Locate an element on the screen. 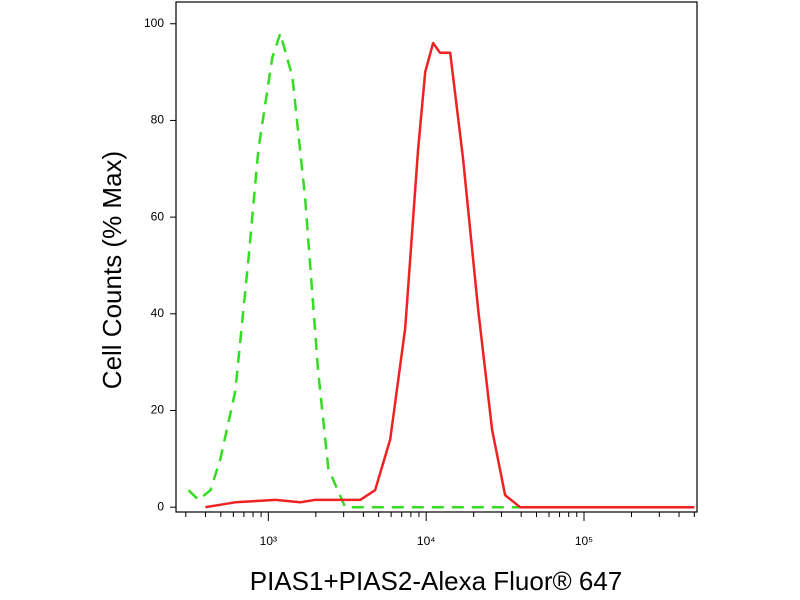 The image size is (800, 600). x-tick-label: 10³ is located at coordinates (268, 541).